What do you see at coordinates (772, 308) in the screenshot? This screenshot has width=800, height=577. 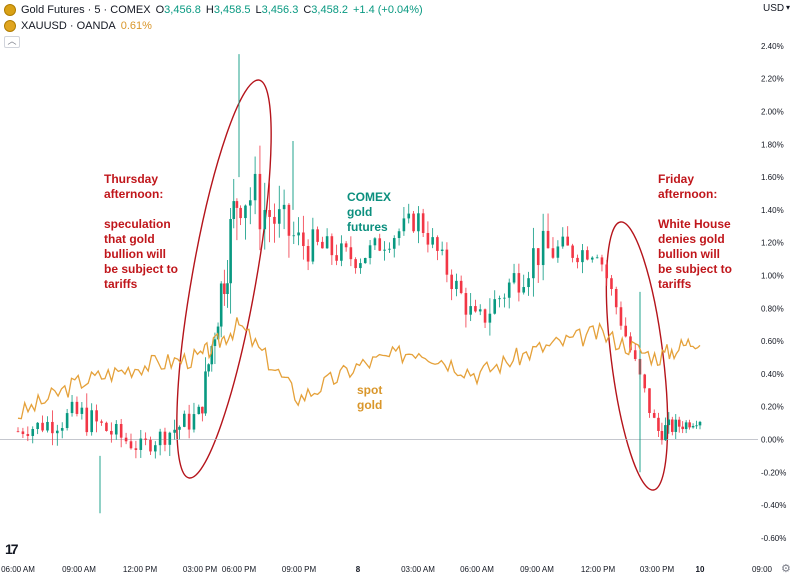 I see `y-tick-label: 0.80%` at bounding box center [772, 308].